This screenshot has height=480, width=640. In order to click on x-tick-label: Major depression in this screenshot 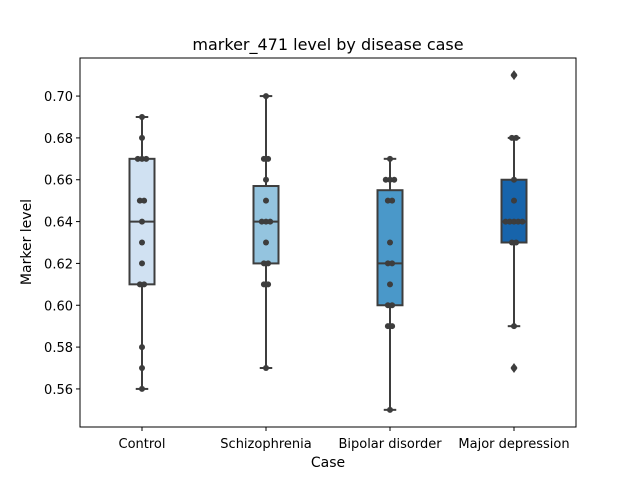, I will do `click(513, 444)`.